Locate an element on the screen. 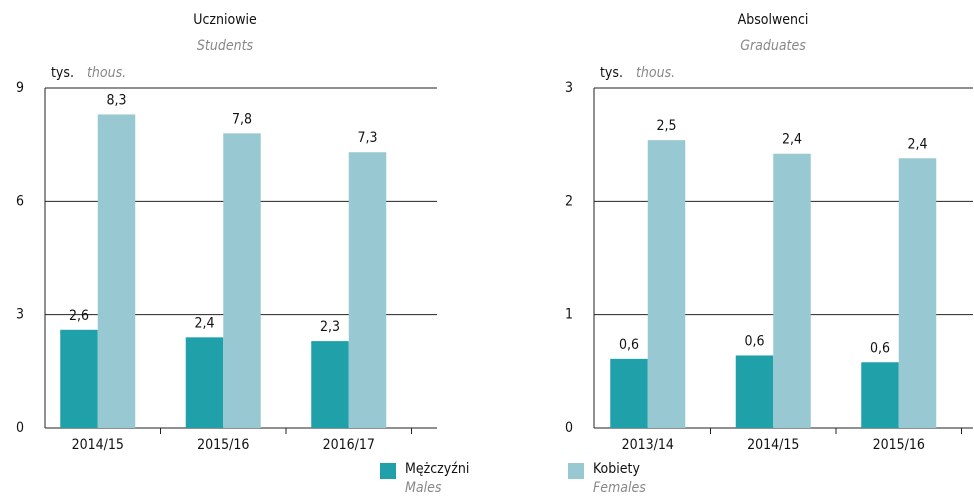 The width and height of the screenshot is (974, 499). legend-label-en: Males is located at coordinates (423, 488).